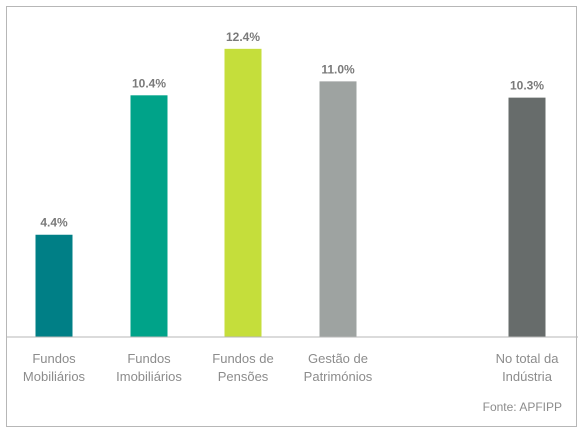 This screenshot has width=584, height=432. Describe the element at coordinates (54, 223) in the screenshot. I see `value-label-0: 4.4%` at that location.